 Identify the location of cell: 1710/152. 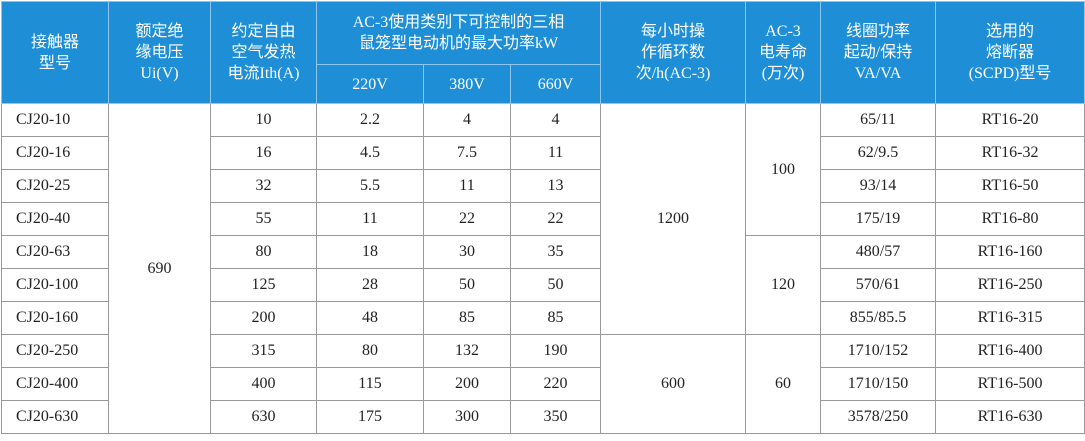
(878, 351).